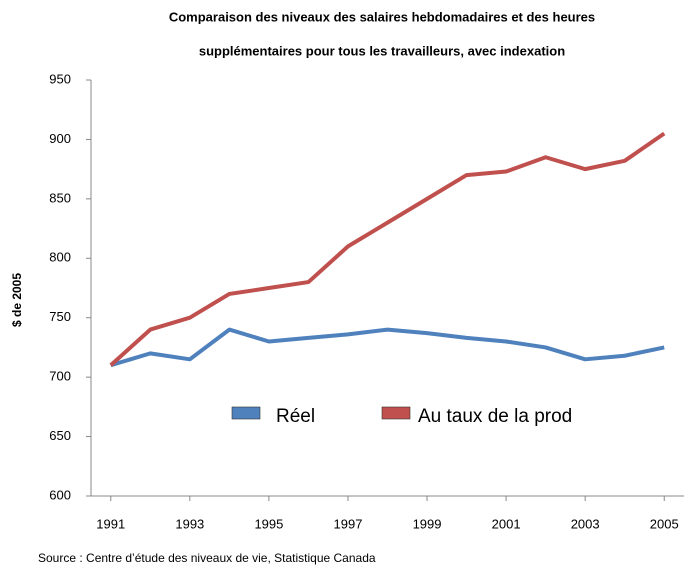 The image size is (686, 568). I want to click on y-tick-label: 750, so click(60, 316).